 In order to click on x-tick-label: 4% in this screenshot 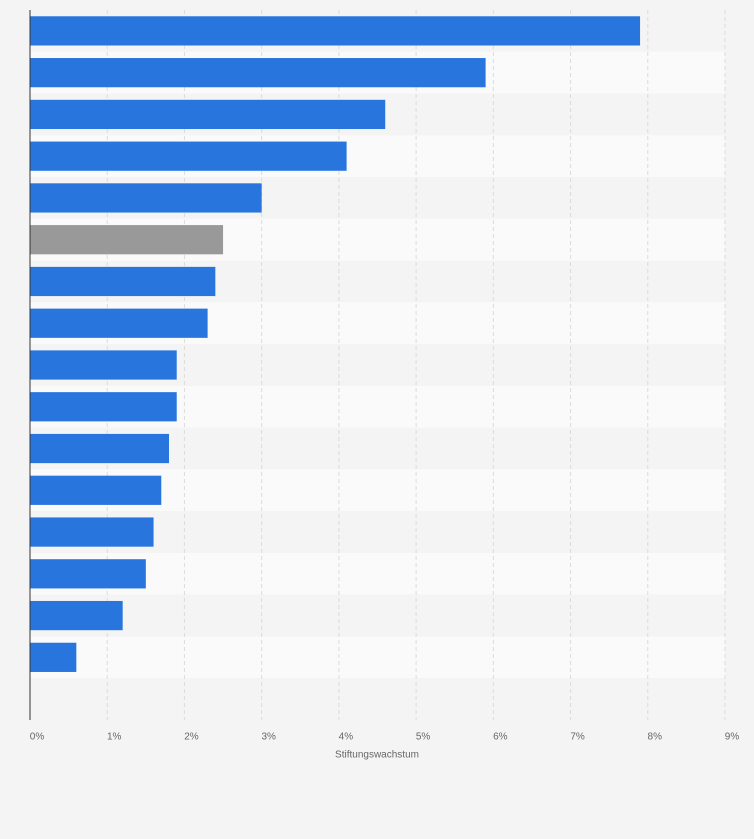, I will do `click(346, 737)`.